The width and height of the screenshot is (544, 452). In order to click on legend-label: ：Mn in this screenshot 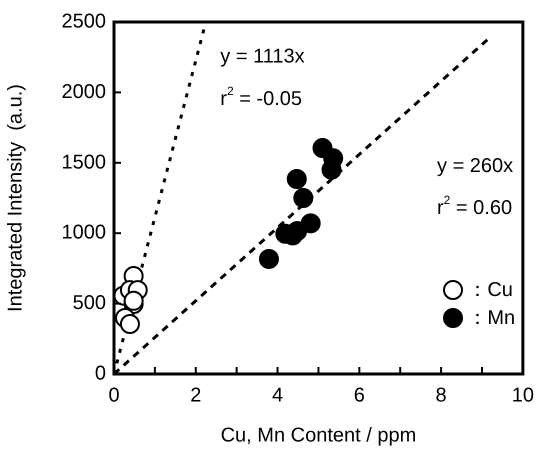, I will do `click(491, 319)`.